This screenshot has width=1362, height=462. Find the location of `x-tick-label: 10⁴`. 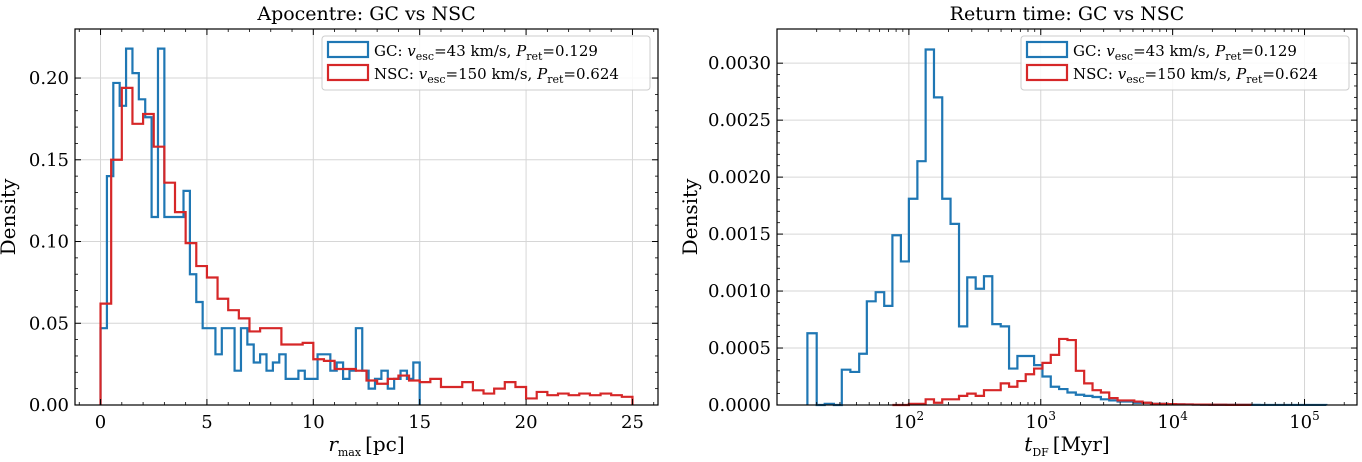

x-tick-label: 10⁴ is located at coordinates (1172, 421).